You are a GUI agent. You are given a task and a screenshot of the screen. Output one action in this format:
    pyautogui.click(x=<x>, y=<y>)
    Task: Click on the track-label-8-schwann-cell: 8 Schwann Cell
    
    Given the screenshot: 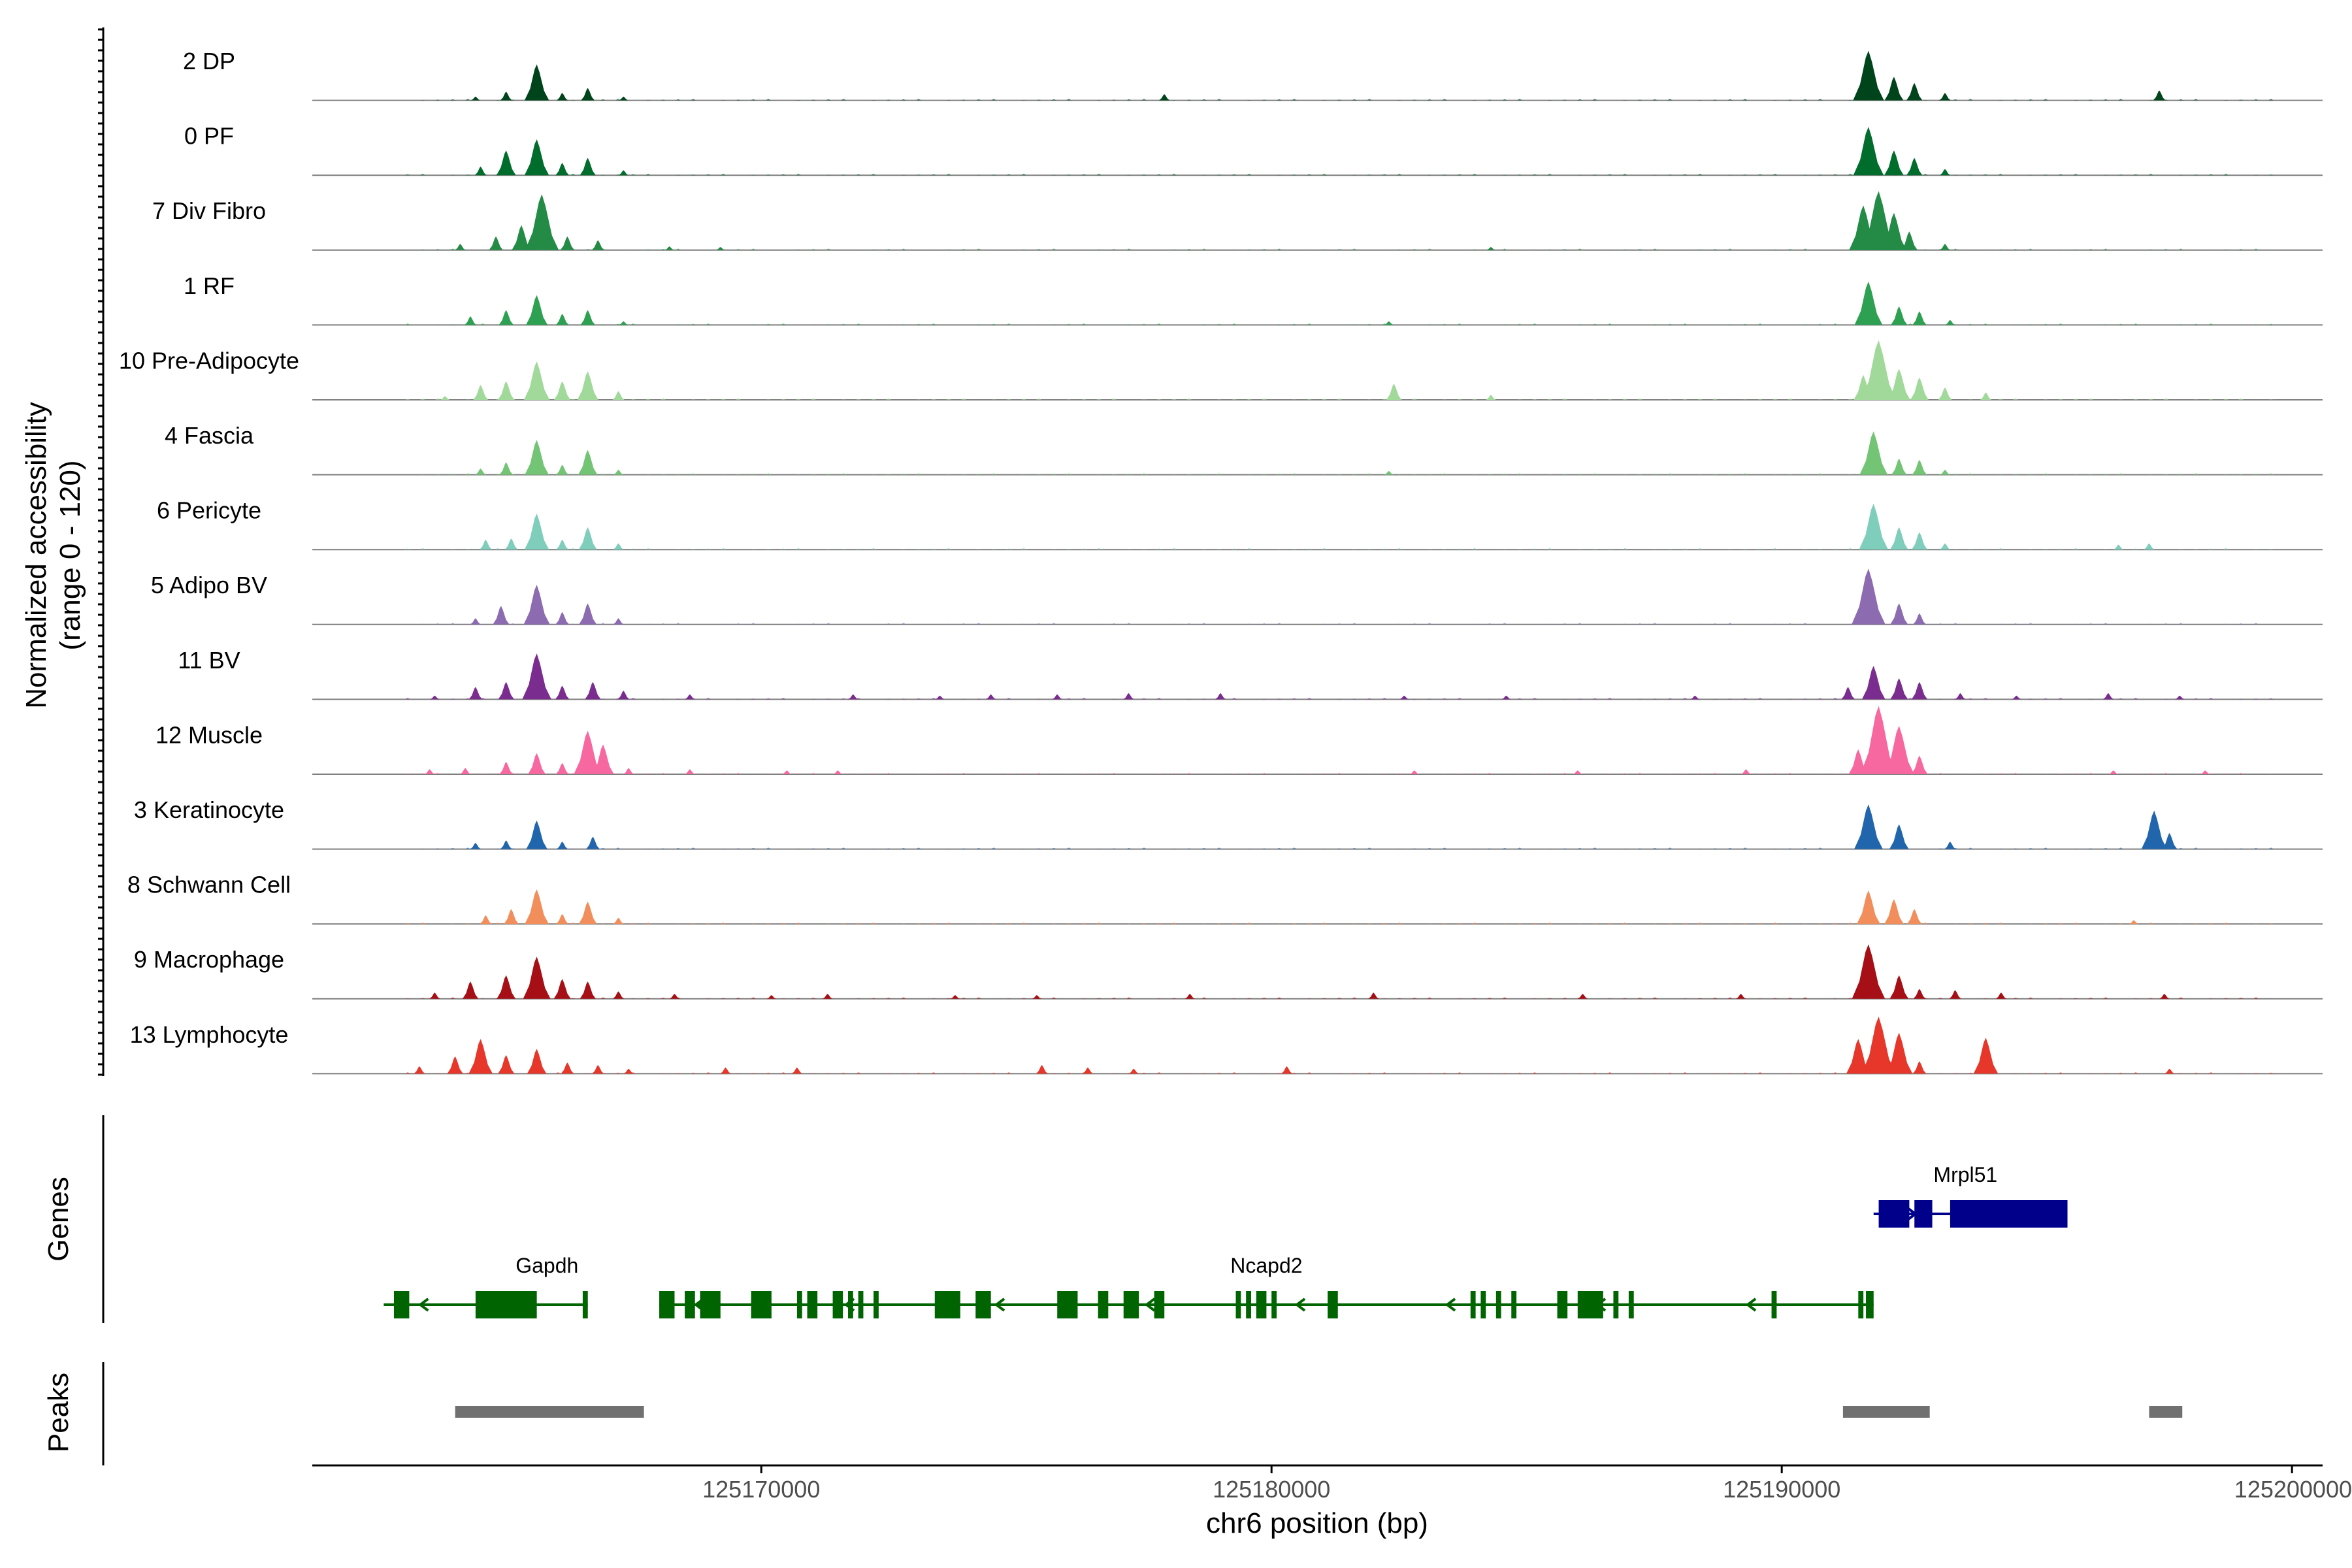 What is the action you would take?
    pyautogui.click(x=209, y=885)
    